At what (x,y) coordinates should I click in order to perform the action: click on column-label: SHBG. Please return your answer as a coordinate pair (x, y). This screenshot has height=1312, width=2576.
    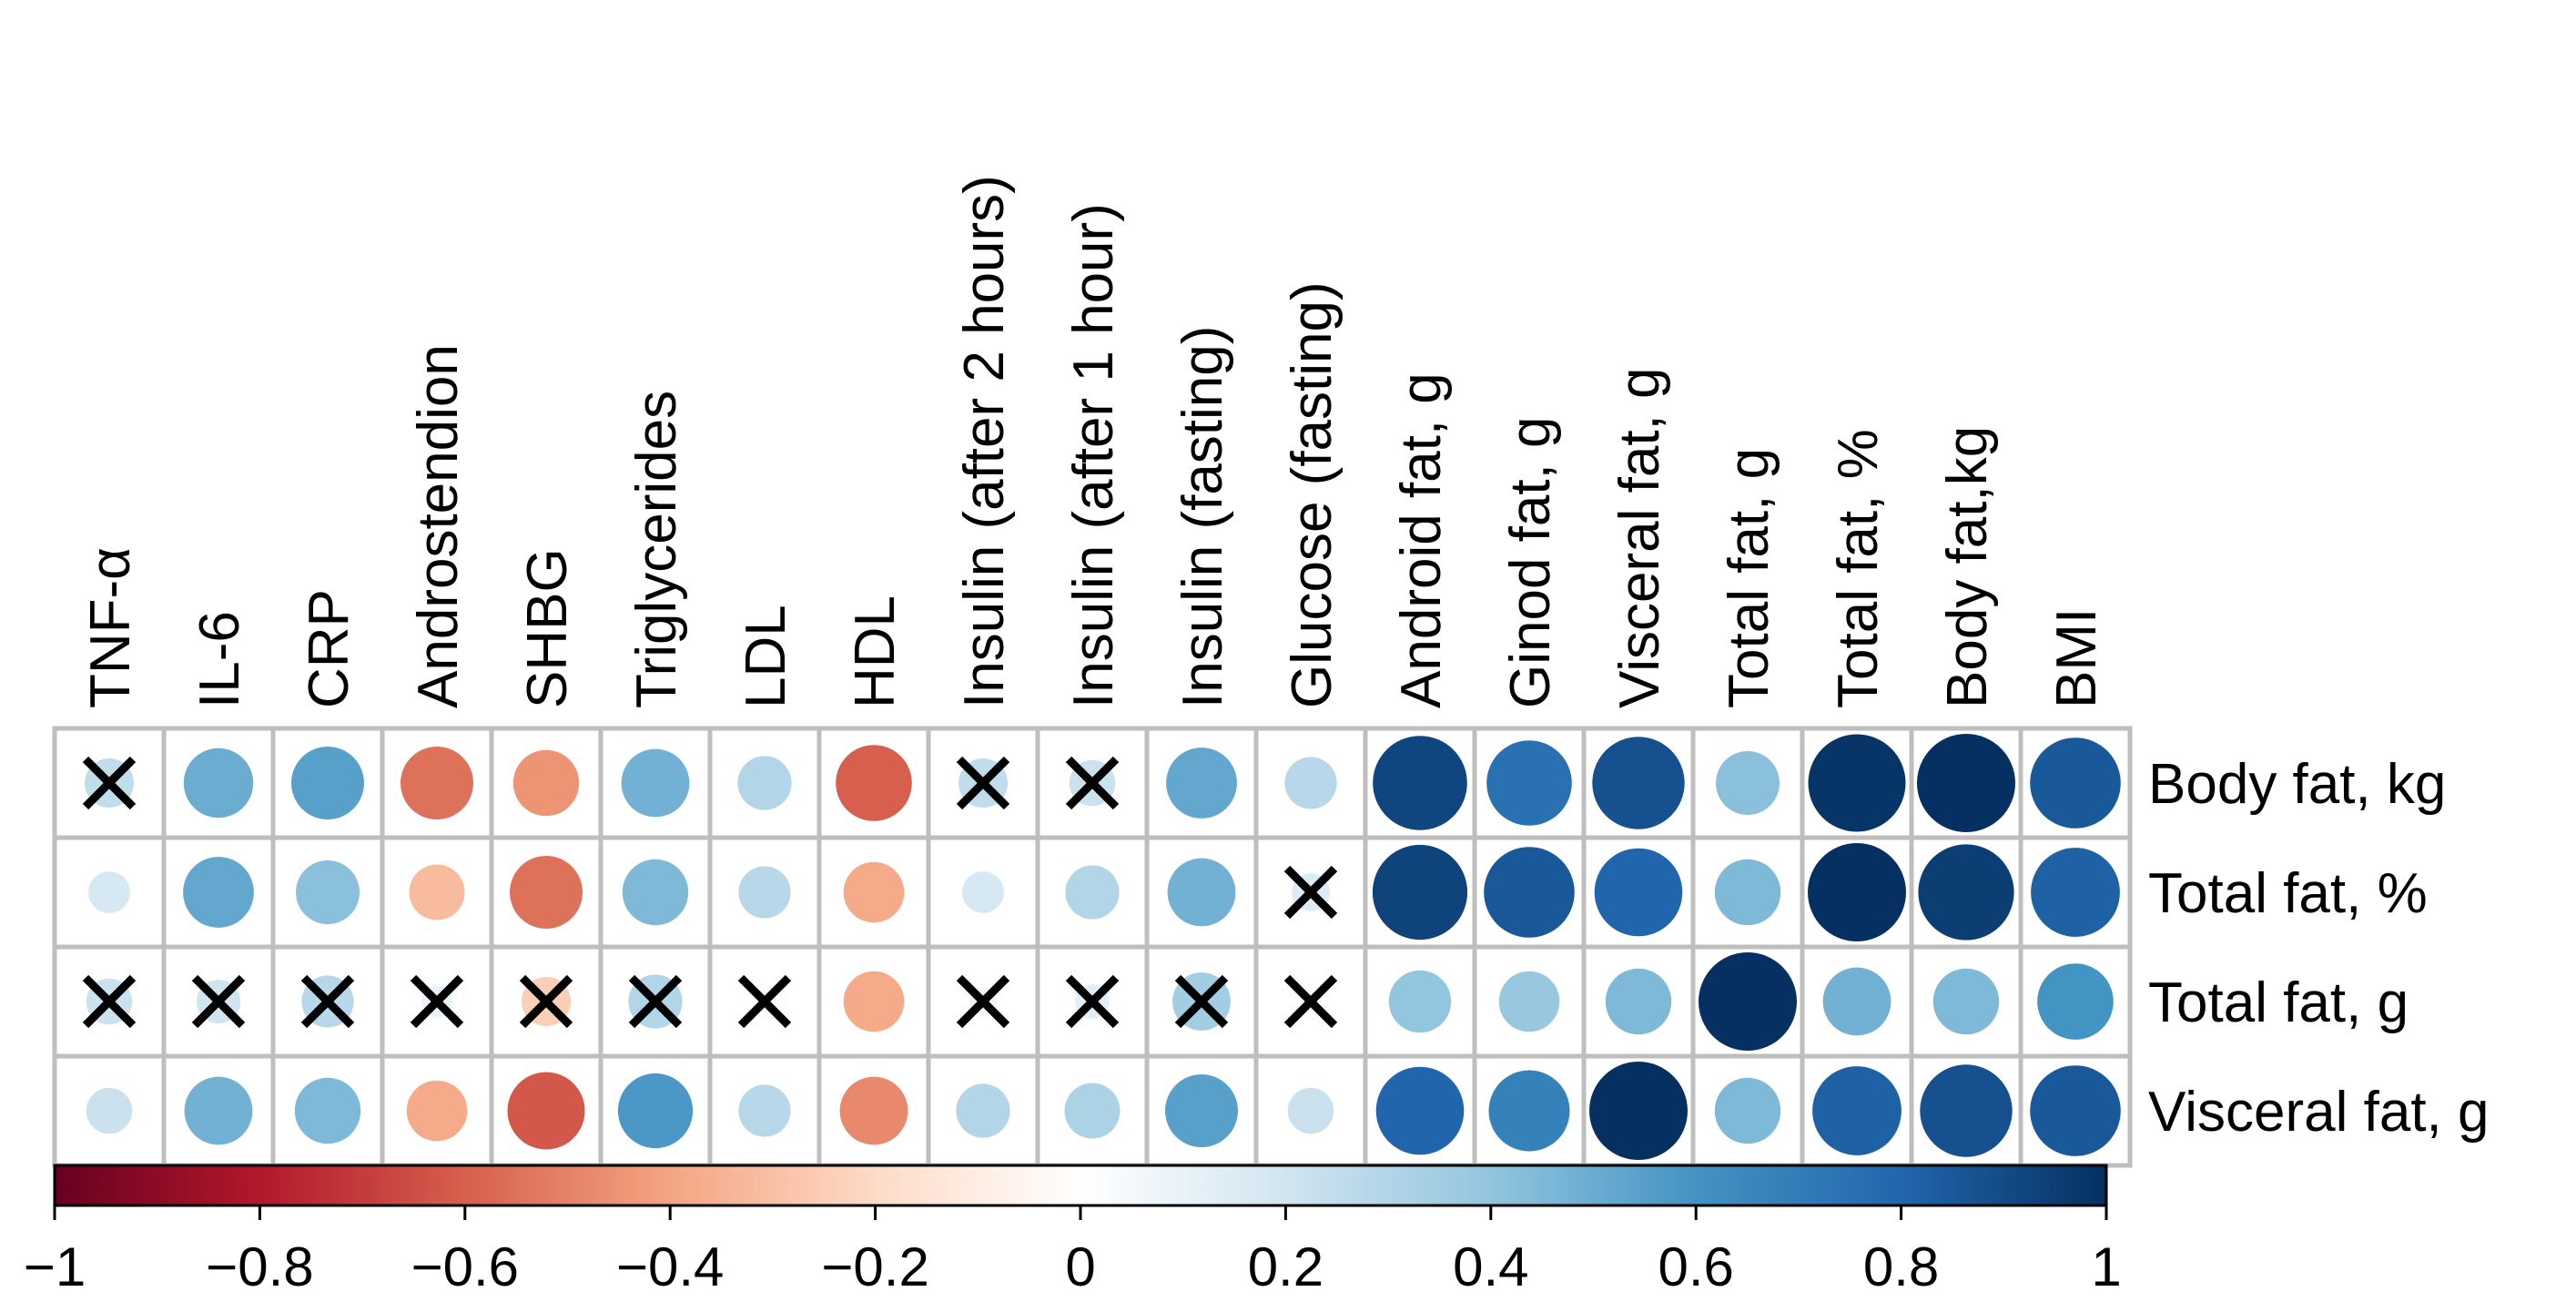
    Looking at the image, I should click on (547, 628).